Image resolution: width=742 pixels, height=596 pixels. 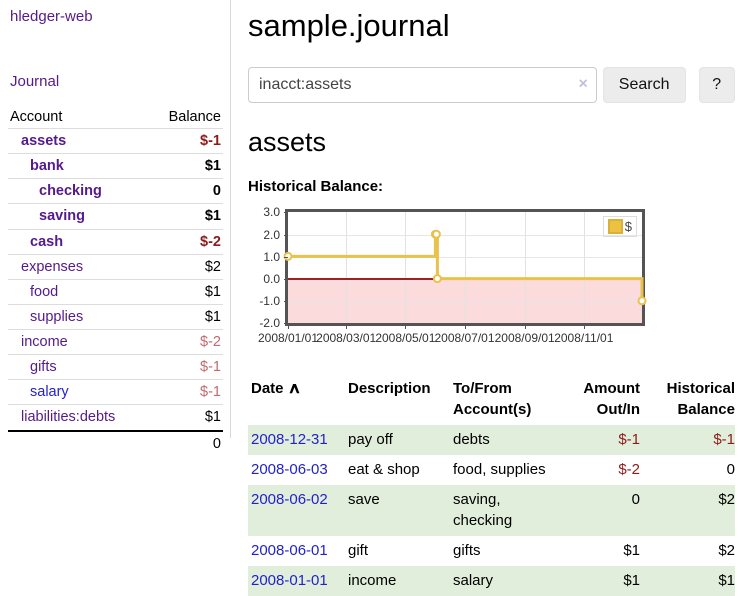 I want to click on horizontal-gridline, so click(x=465, y=235).